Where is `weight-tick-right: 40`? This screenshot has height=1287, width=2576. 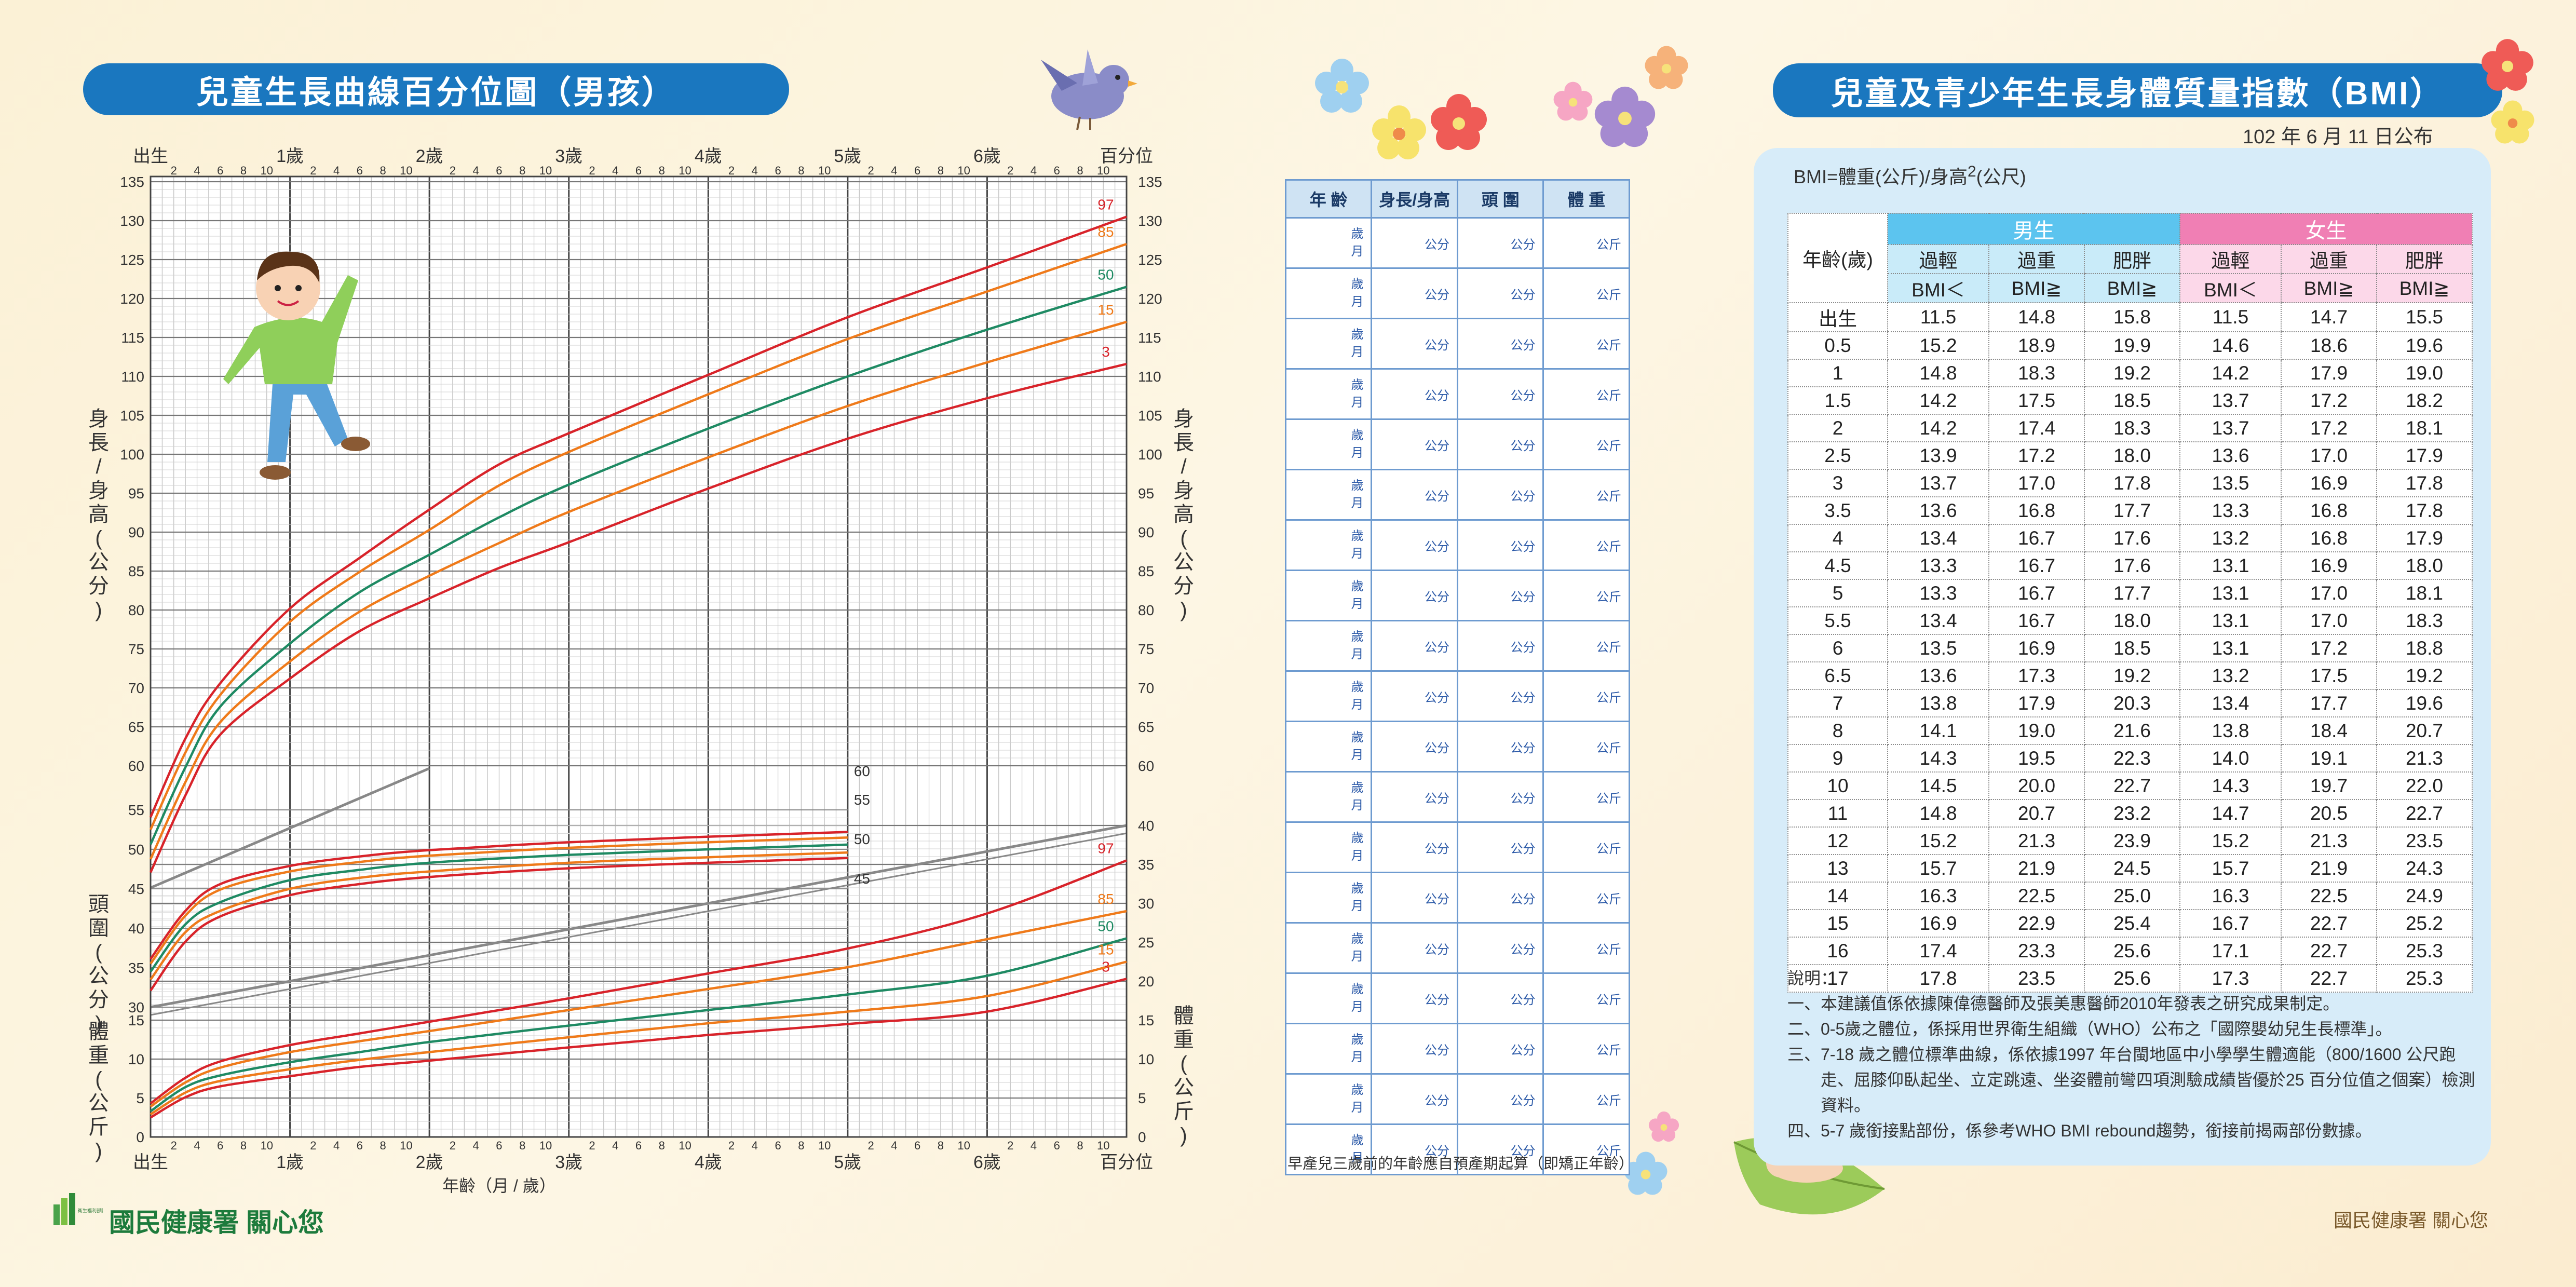 weight-tick-right: 40 is located at coordinates (1146, 826).